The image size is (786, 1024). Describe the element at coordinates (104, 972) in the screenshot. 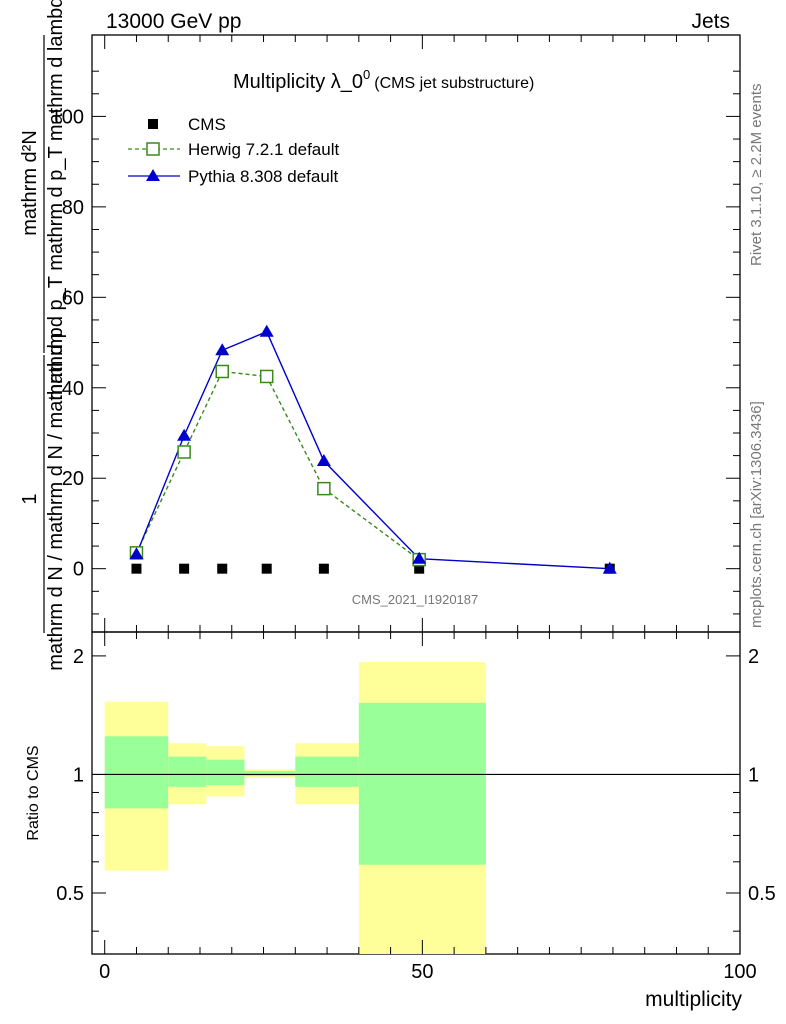

I see `x-tick-label: 0` at that location.